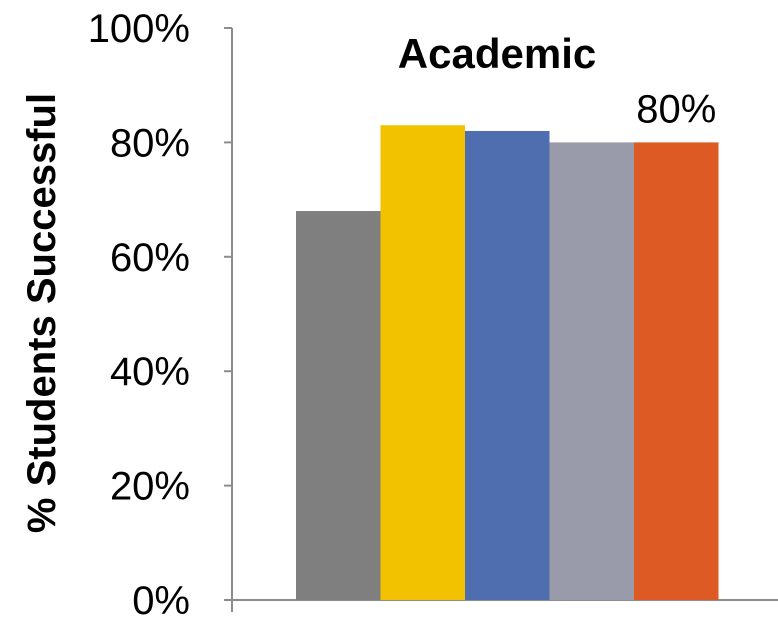  Describe the element at coordinates (161, 599) in the screenshot. I see `y-tick-label: 0%` at that location.